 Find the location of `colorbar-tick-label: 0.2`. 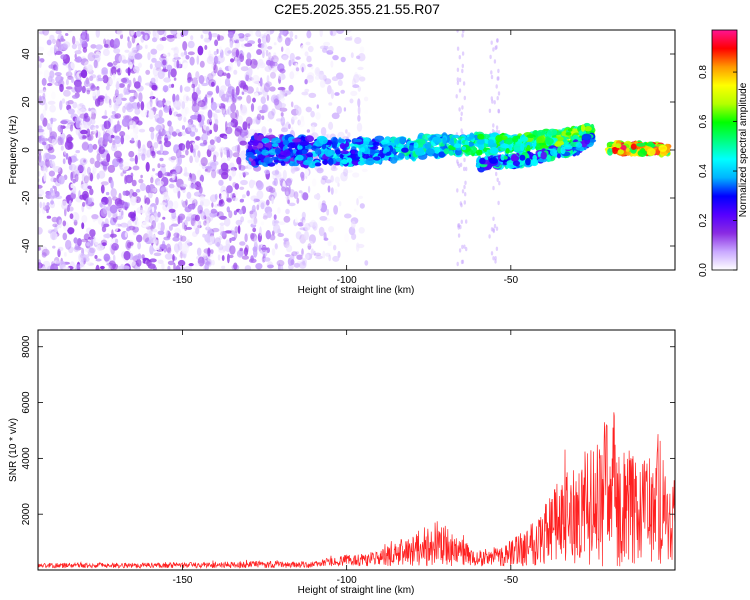

colorbar-tick-label: 0.2 is located at coordinates (703, 220).